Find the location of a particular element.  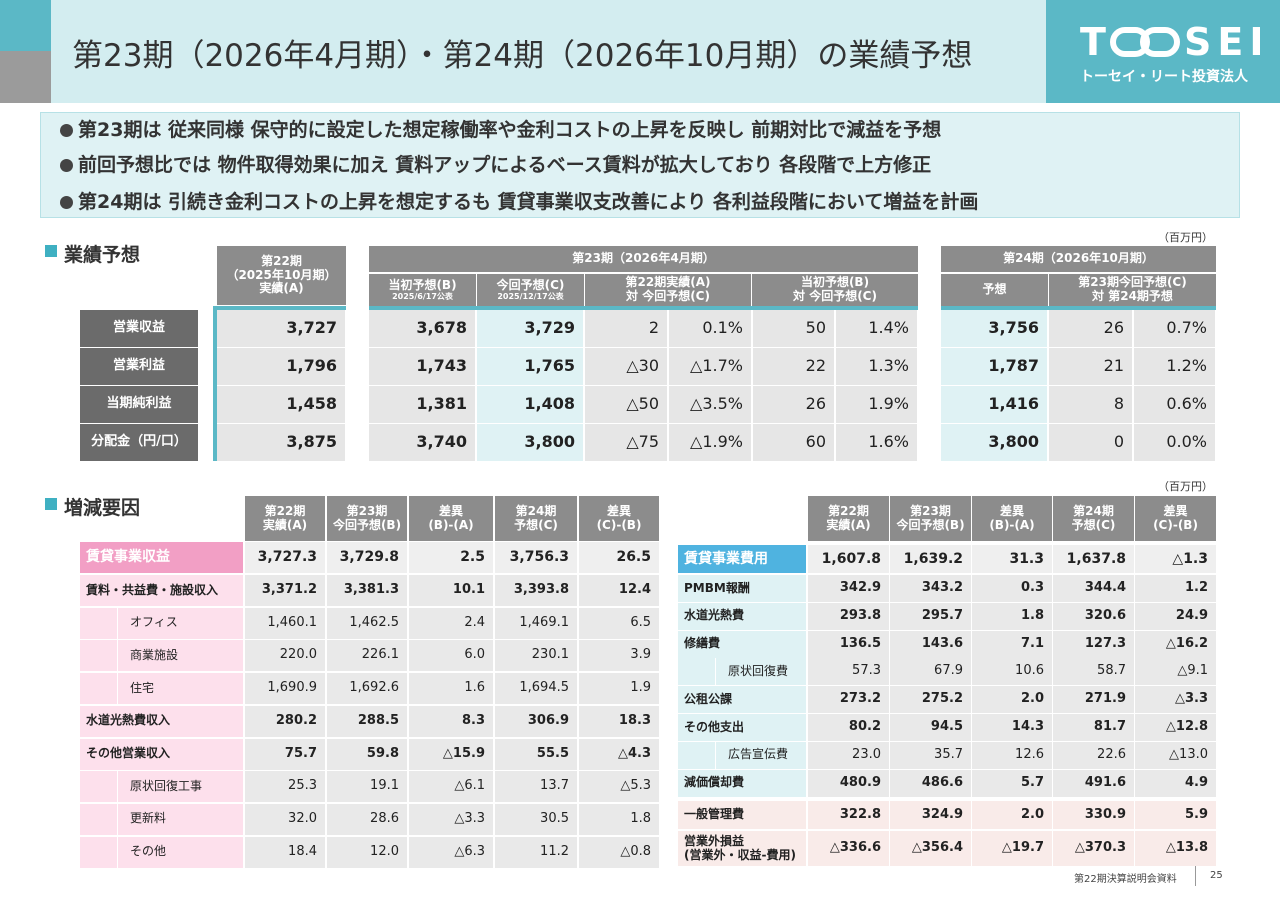

value-cell: 1,694.5 is located at coordinates (536, 689).